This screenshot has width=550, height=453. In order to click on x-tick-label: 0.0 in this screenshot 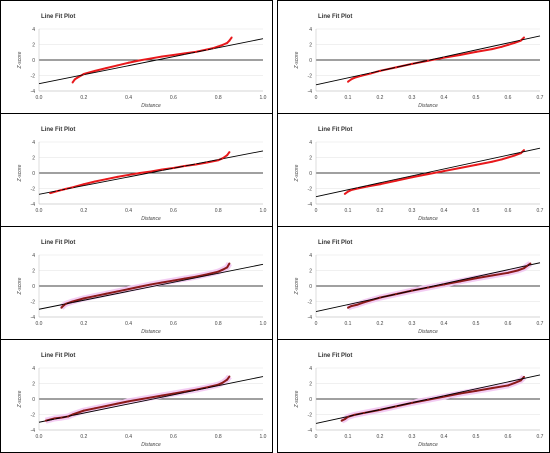, I will do `click(39, 211)`.